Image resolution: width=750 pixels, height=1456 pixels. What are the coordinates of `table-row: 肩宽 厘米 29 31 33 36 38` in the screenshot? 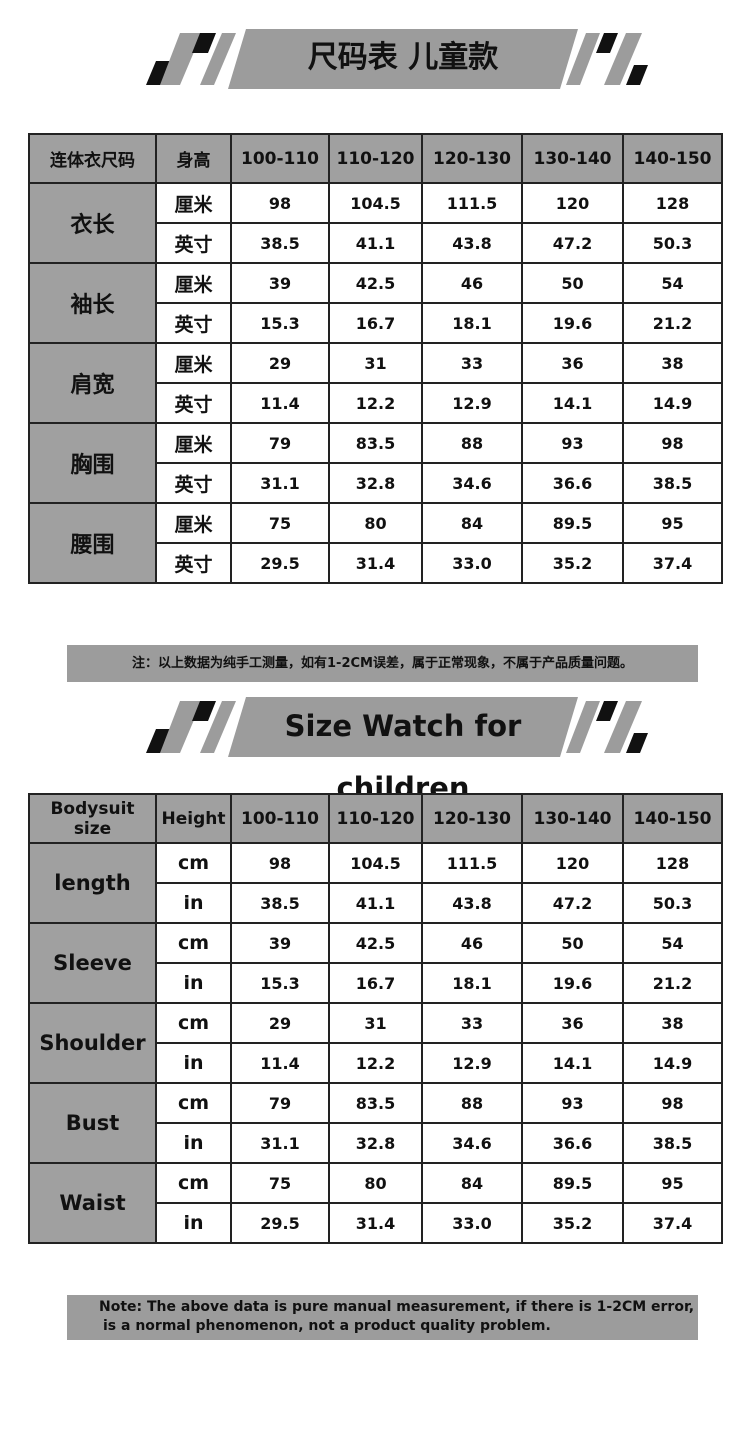 It's located at (375, 383).